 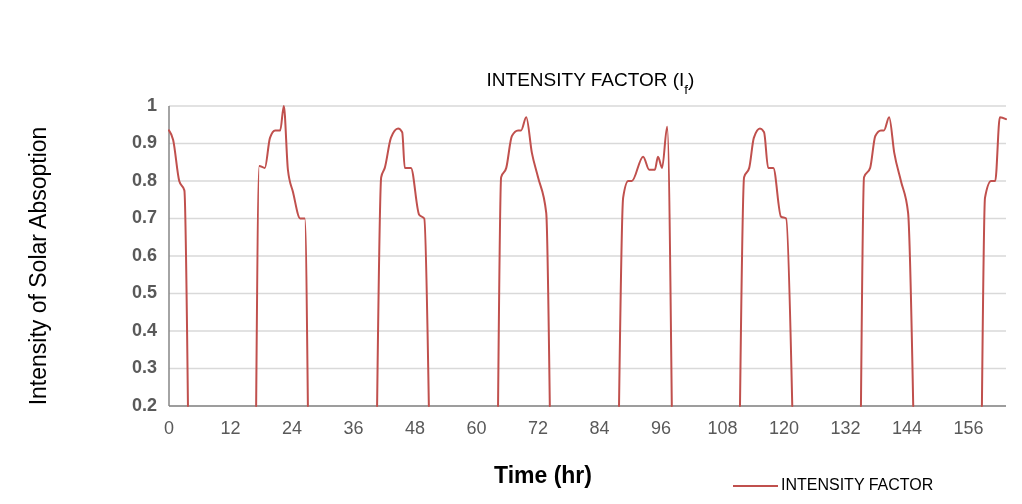 What do you see at coordinates (144, 254) in the screenshot?
I see `y-tick-label: 0.6` at bounding box center [144, 254].